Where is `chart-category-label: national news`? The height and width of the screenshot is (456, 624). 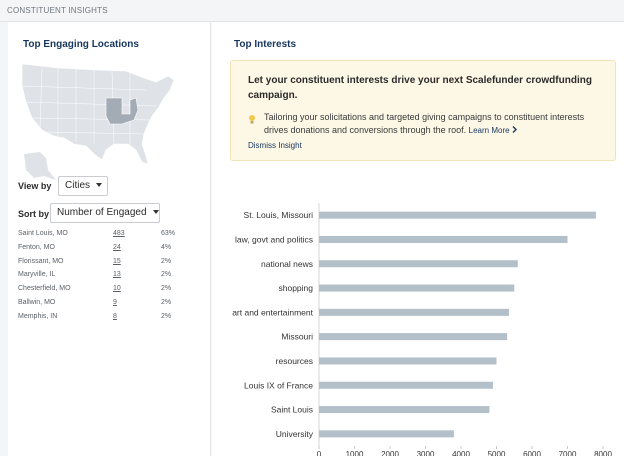
chart-category-label: national news is located at coordinates (287, 264).